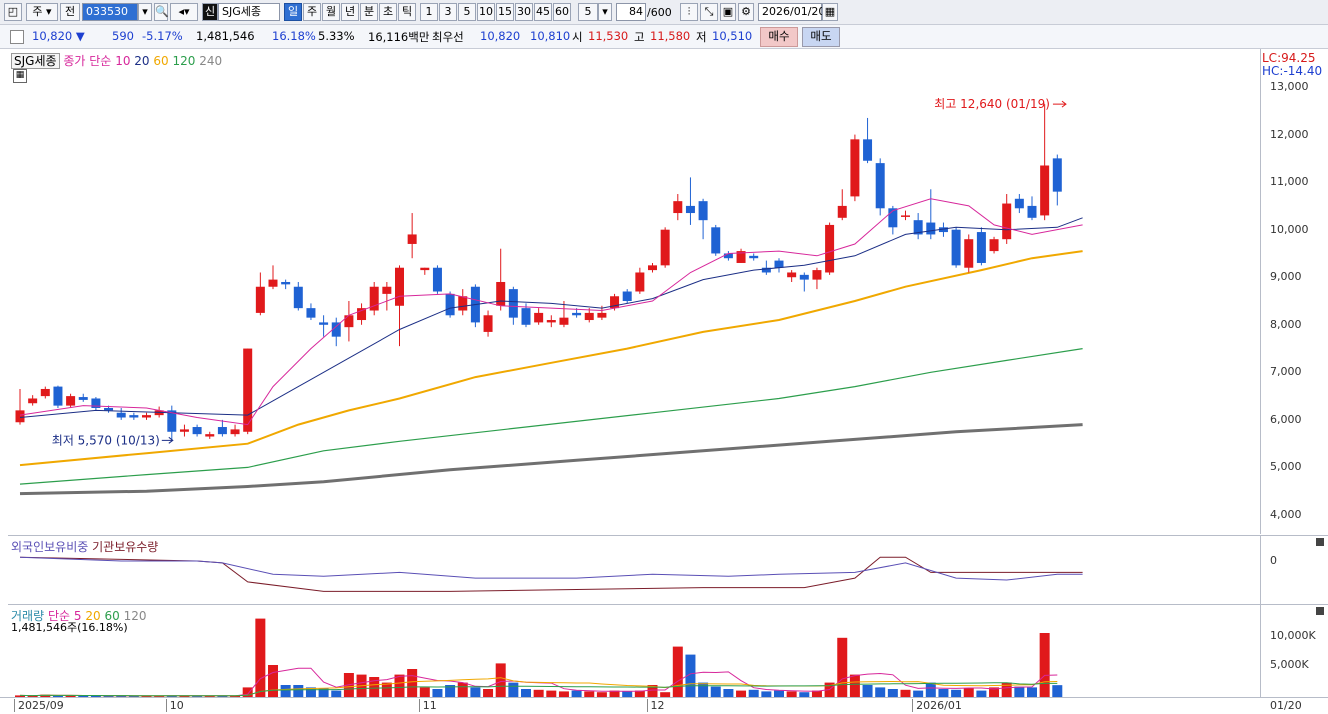 This screenshot has width=1328, height=714. What do you see at coordinates (467, 12) in the screenshot?
I see `minute-tab-5: 5` at bounding box center [467, 12].